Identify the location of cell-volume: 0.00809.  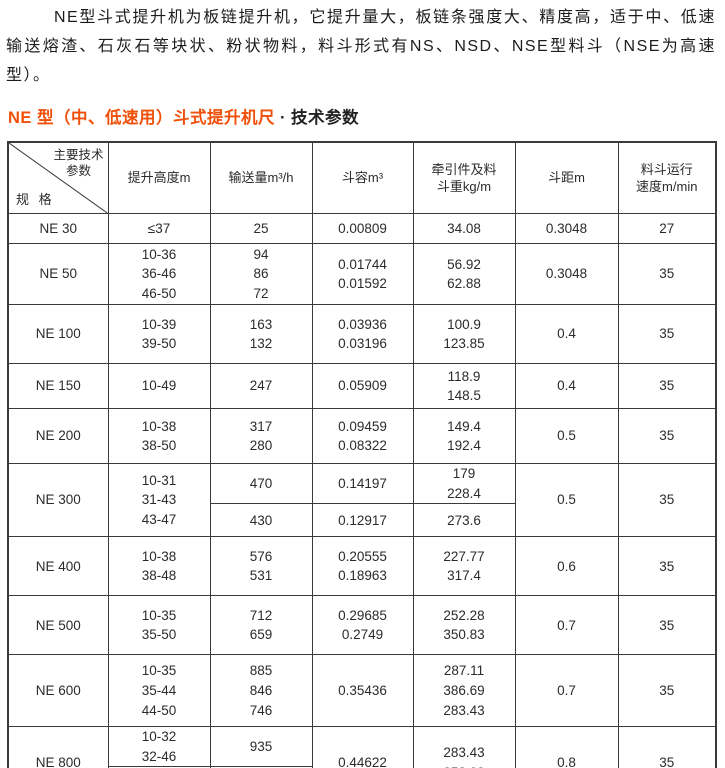
(362, 229).